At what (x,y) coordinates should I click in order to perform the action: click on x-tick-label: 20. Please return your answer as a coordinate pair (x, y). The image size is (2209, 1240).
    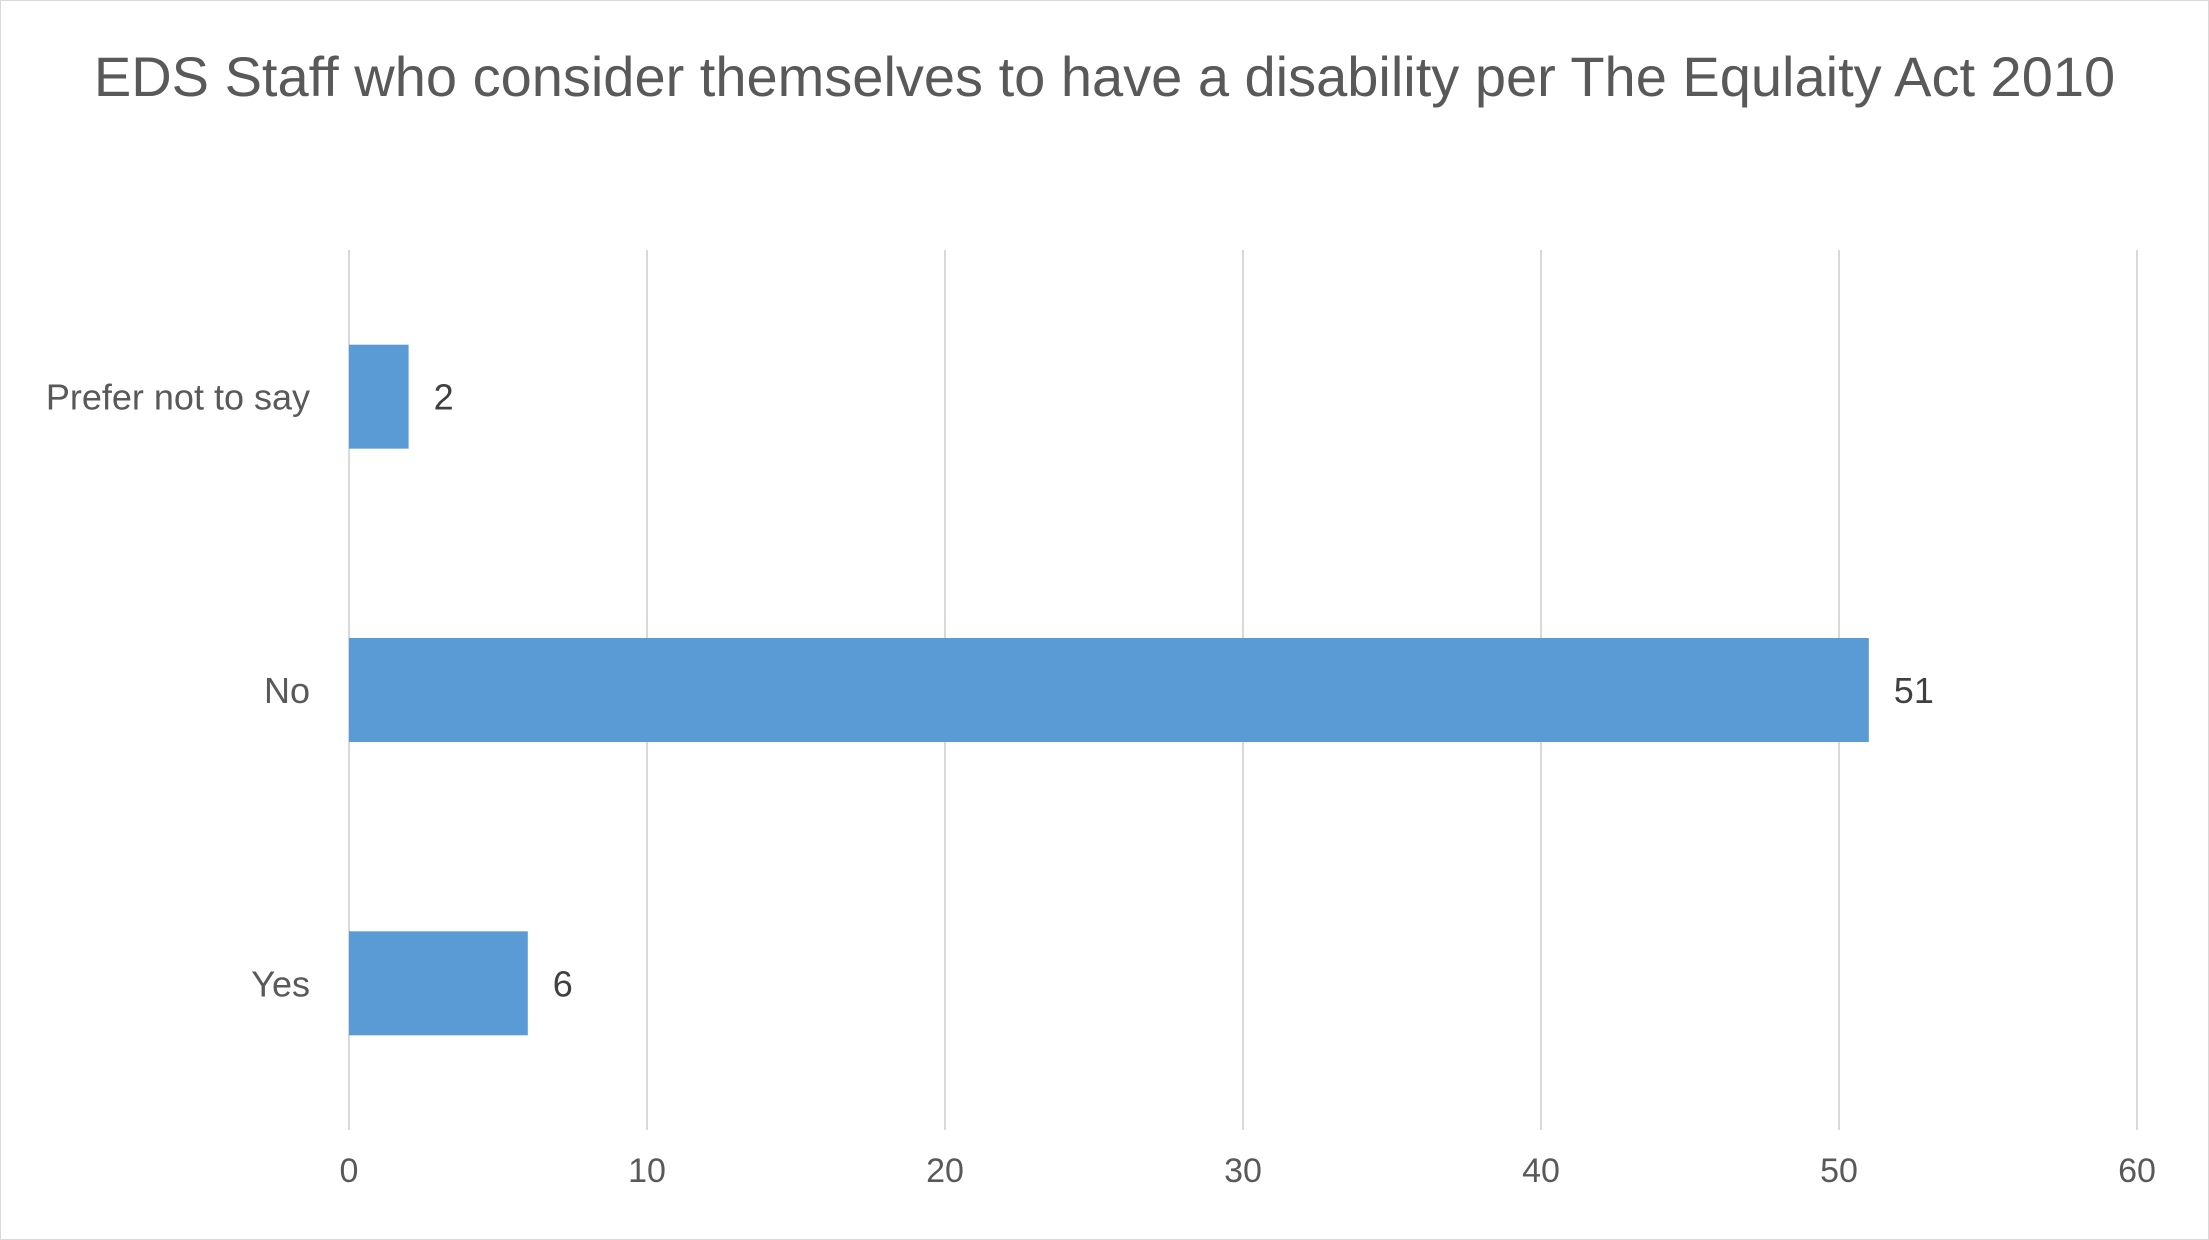
    Looking at the image, I should click on (945, 1171).